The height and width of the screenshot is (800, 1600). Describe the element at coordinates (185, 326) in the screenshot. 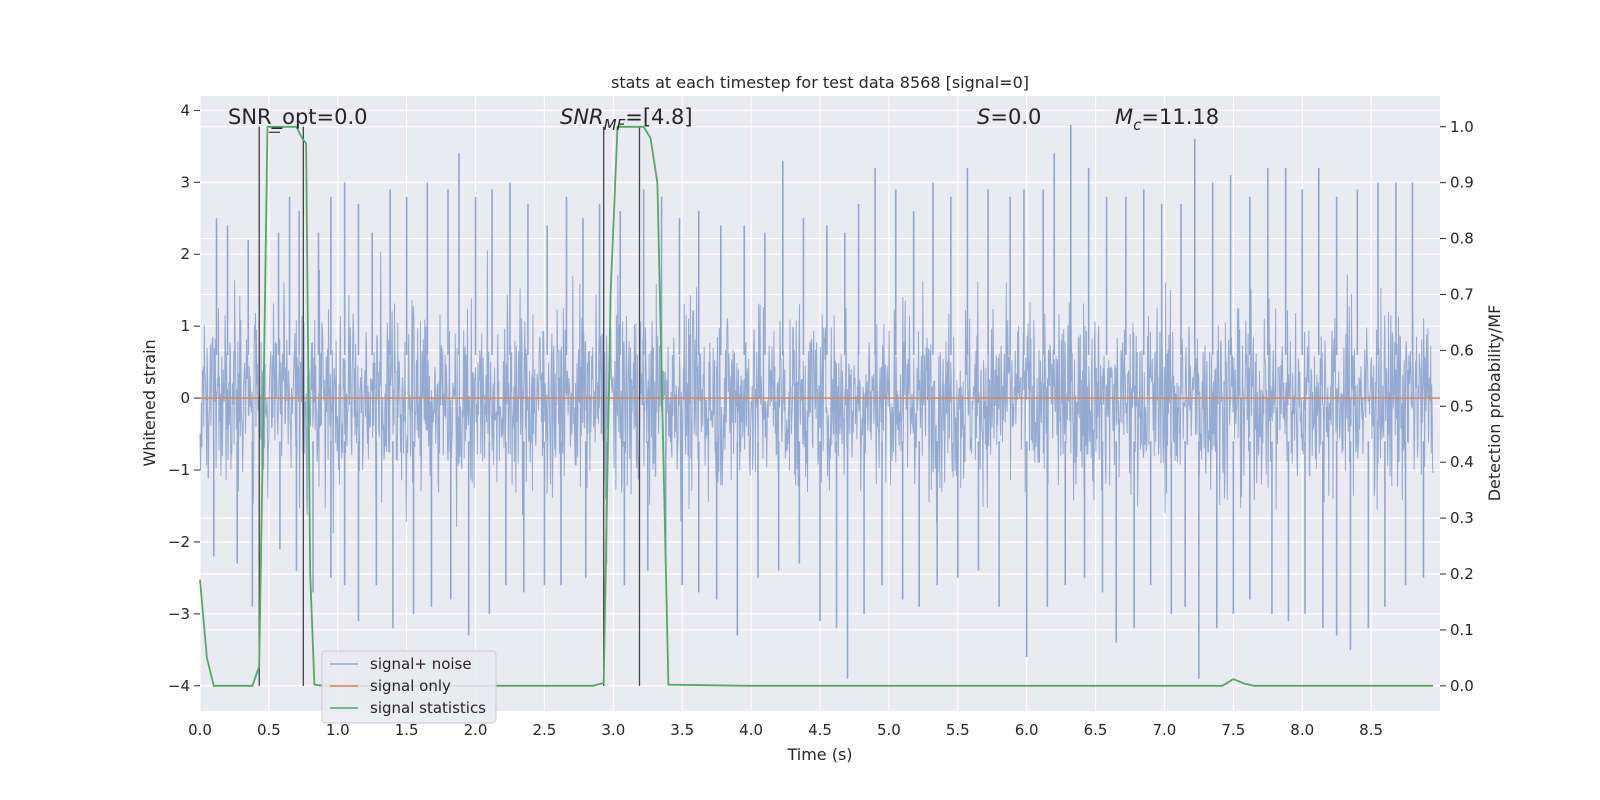

I see `y-tick-label-left: 1` at that location.